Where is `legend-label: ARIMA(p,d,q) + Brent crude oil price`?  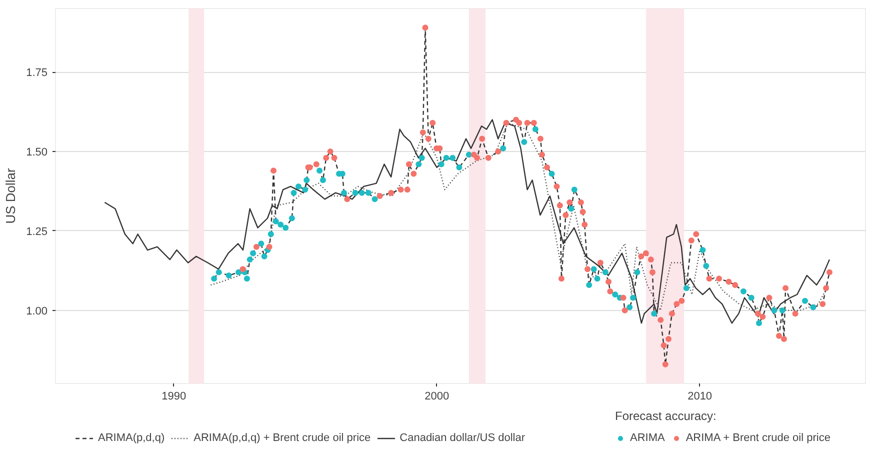
legend-label: ARIMA(p,d,q) + Brent crude oil price is located at coordinates (282, 438).